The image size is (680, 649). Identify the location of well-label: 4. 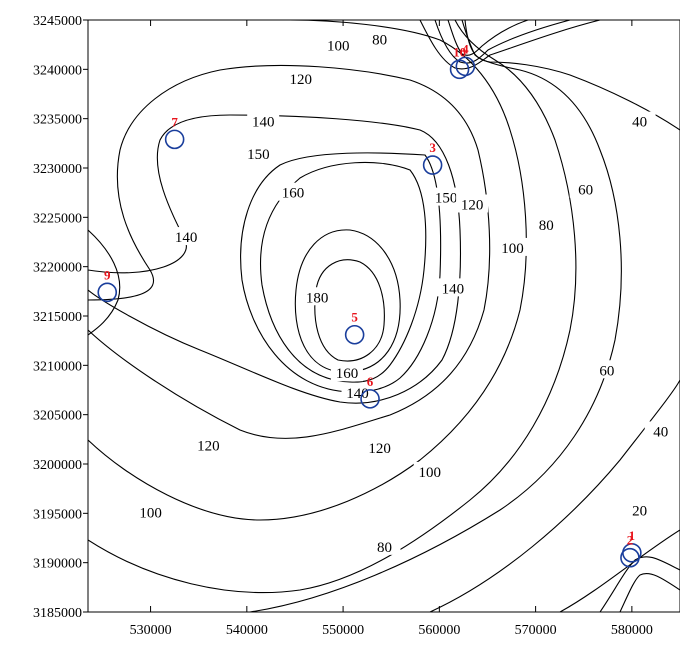
(465, 48).